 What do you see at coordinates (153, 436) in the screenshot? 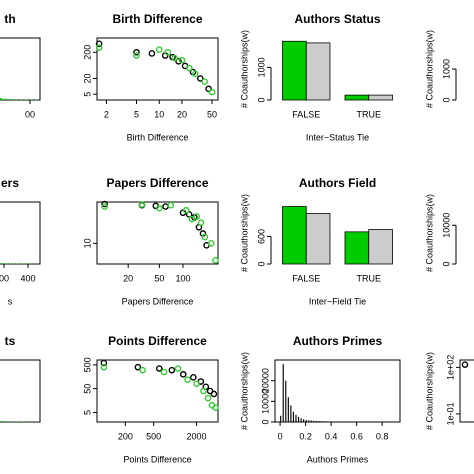
I see `x-tick-label: 500` at bounding box center [153, 436].